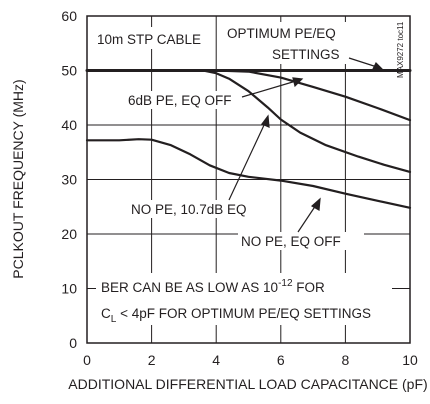  What do you see at coordinates (244, 299) in the screenshot?
I see `ber-note-bg` at bounding box center [244, 299].